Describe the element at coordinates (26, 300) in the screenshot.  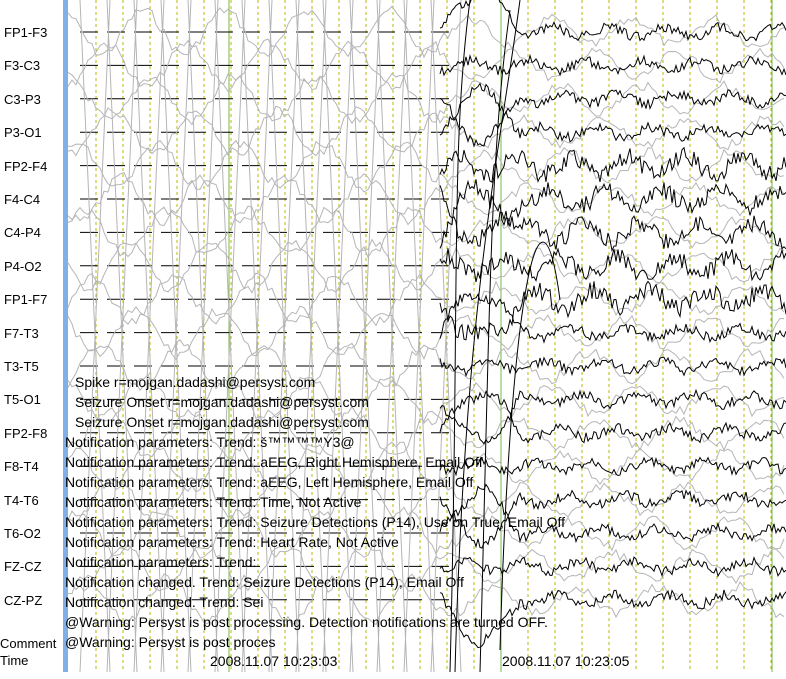
I see `channel-label: FP1-F7` at that location.